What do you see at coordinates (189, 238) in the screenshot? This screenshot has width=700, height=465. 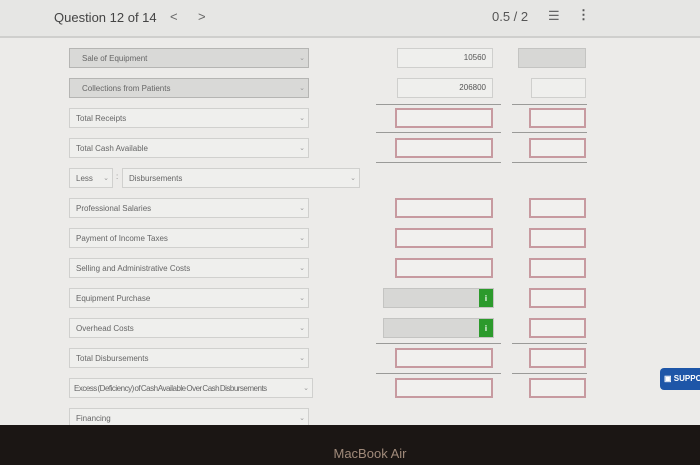 I see `line-item-select: Payment of Income Taxes ⌄` at bounding box center [189, 238].